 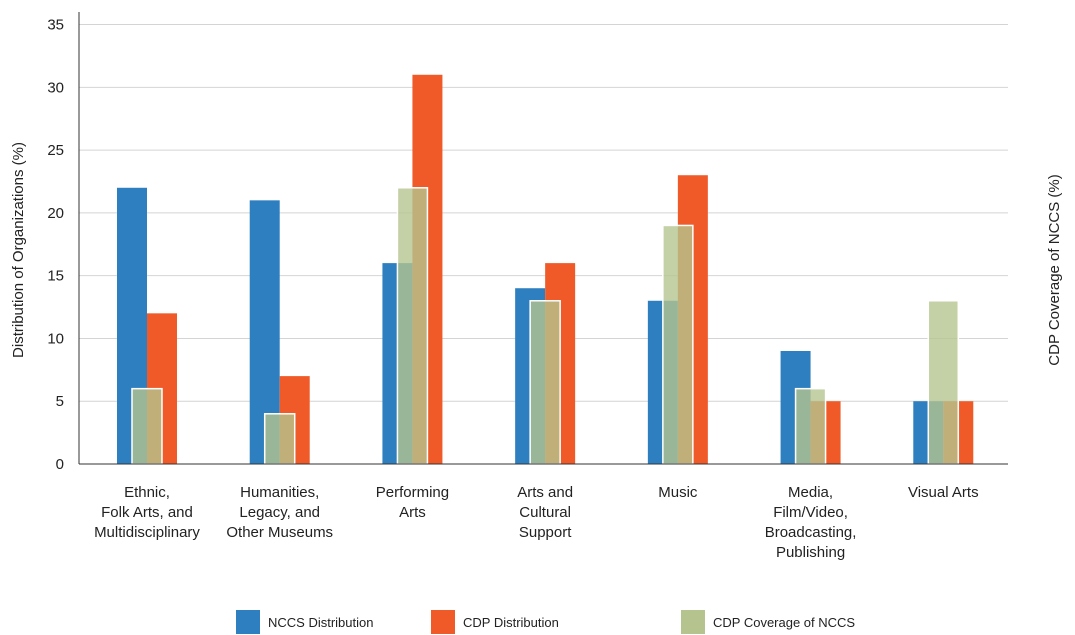 I want to click on y-tick-label: 20, so click(x=55, y=213).